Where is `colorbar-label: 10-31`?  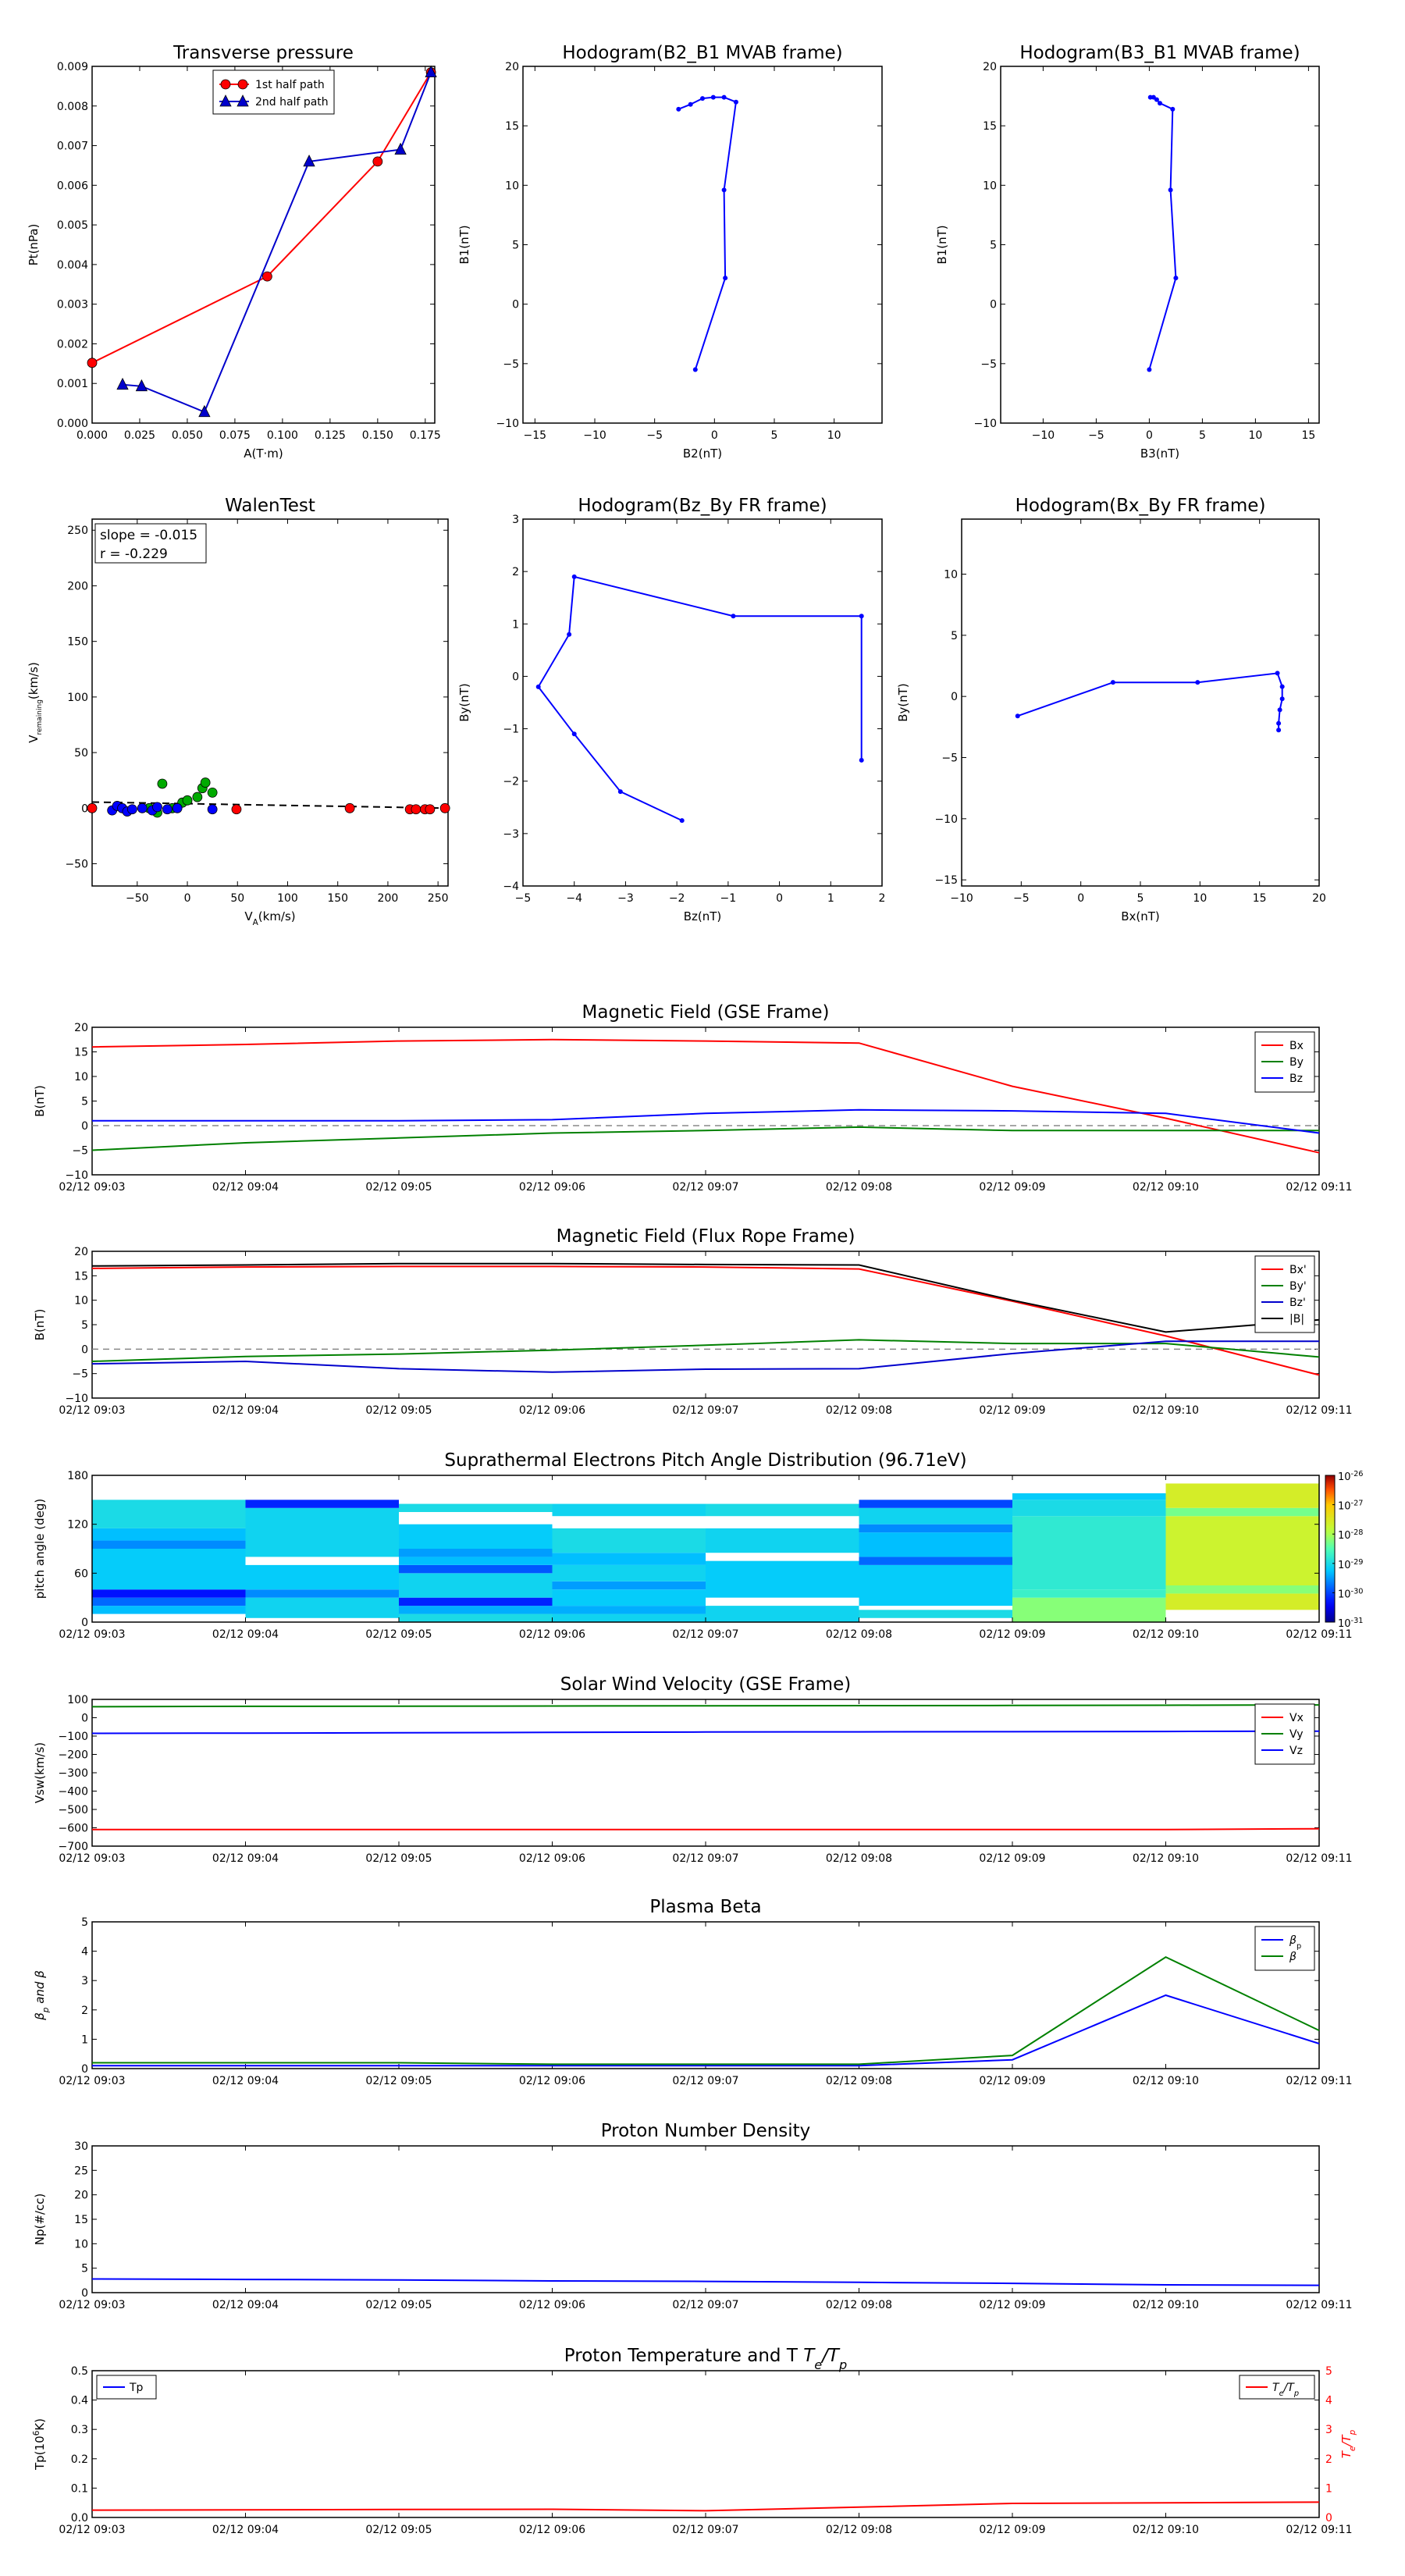
colorbar-label: 10-31 is located at coordinates (1351, 1624).